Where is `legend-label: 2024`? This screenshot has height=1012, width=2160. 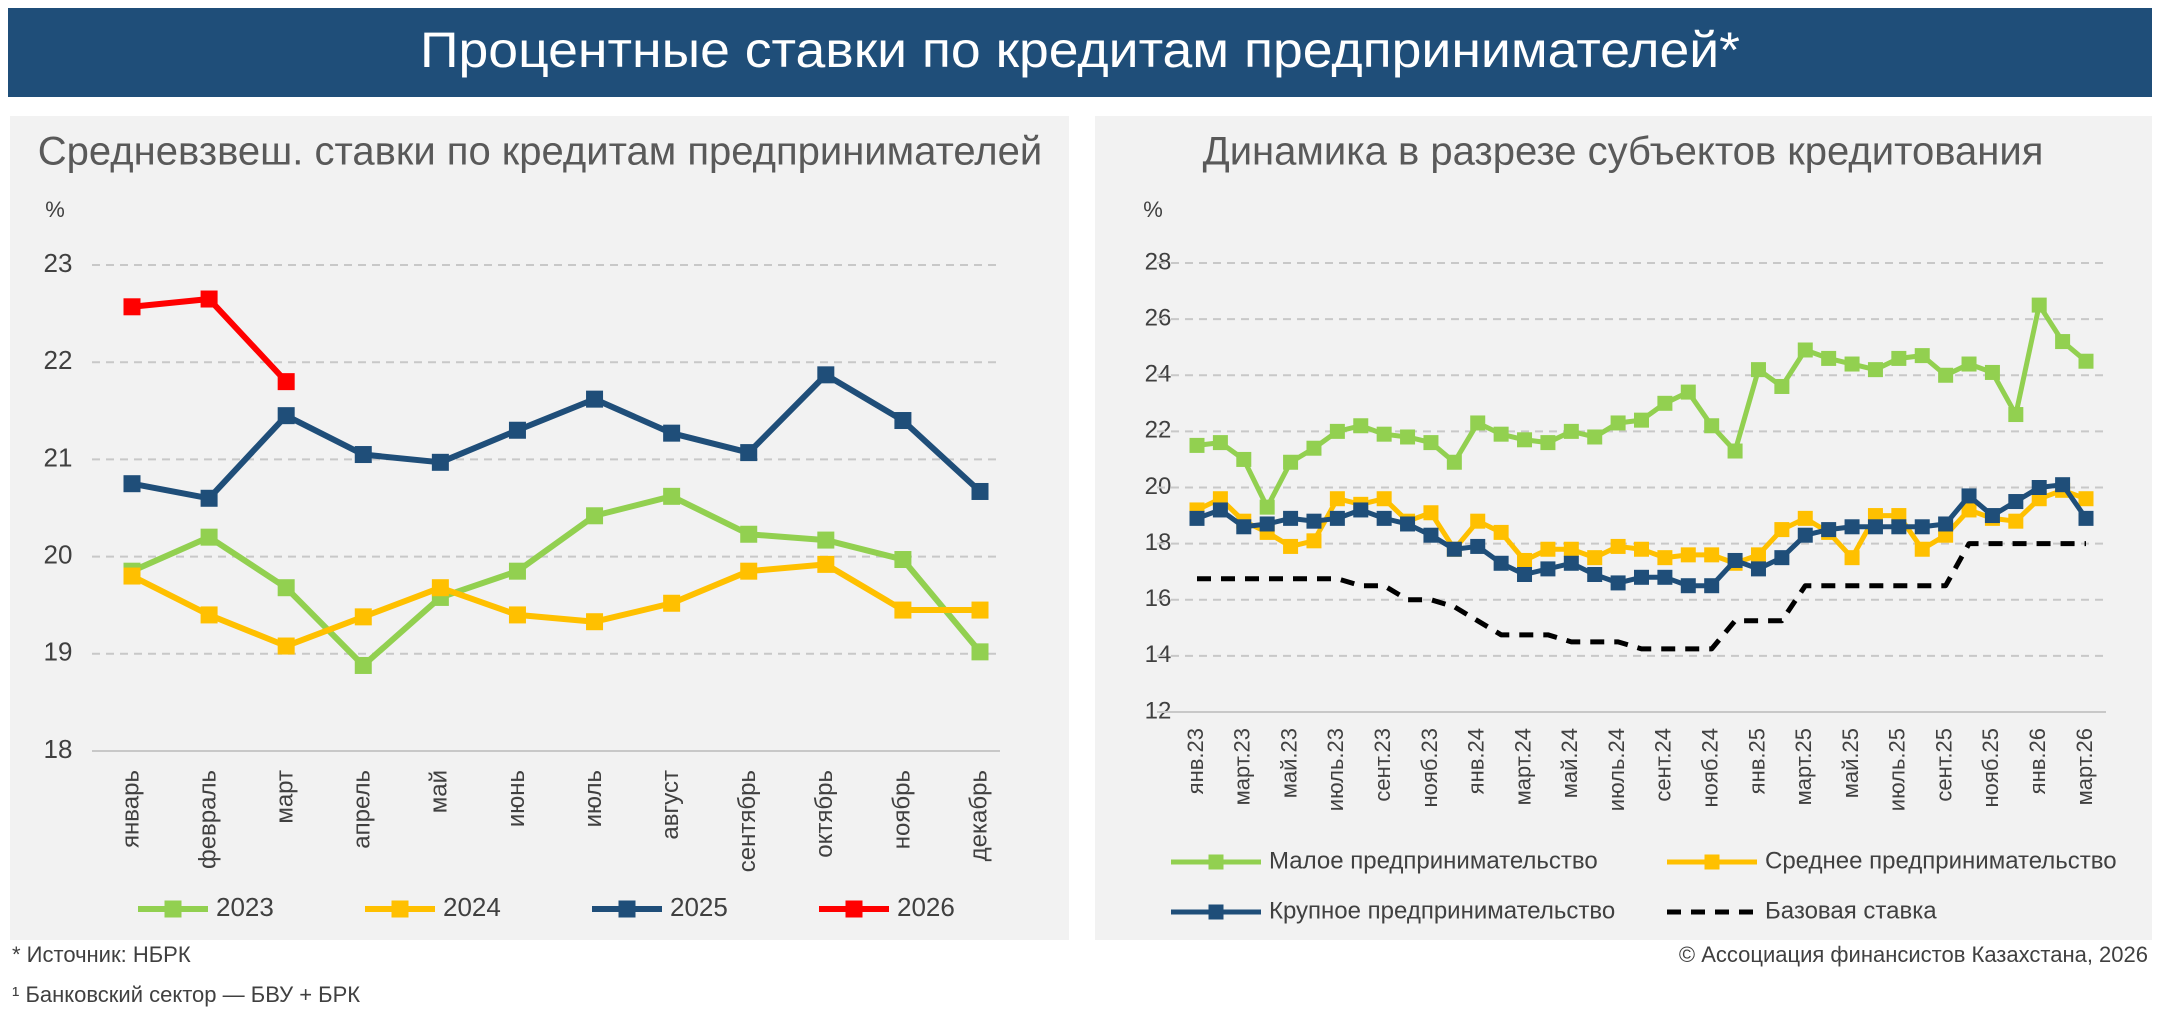
legend-label: 2024 is located at coordinates (472, 907).